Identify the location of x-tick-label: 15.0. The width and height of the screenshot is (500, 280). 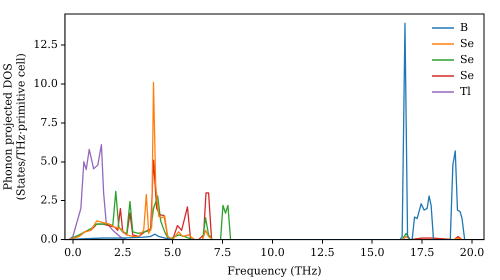
(372, 253).